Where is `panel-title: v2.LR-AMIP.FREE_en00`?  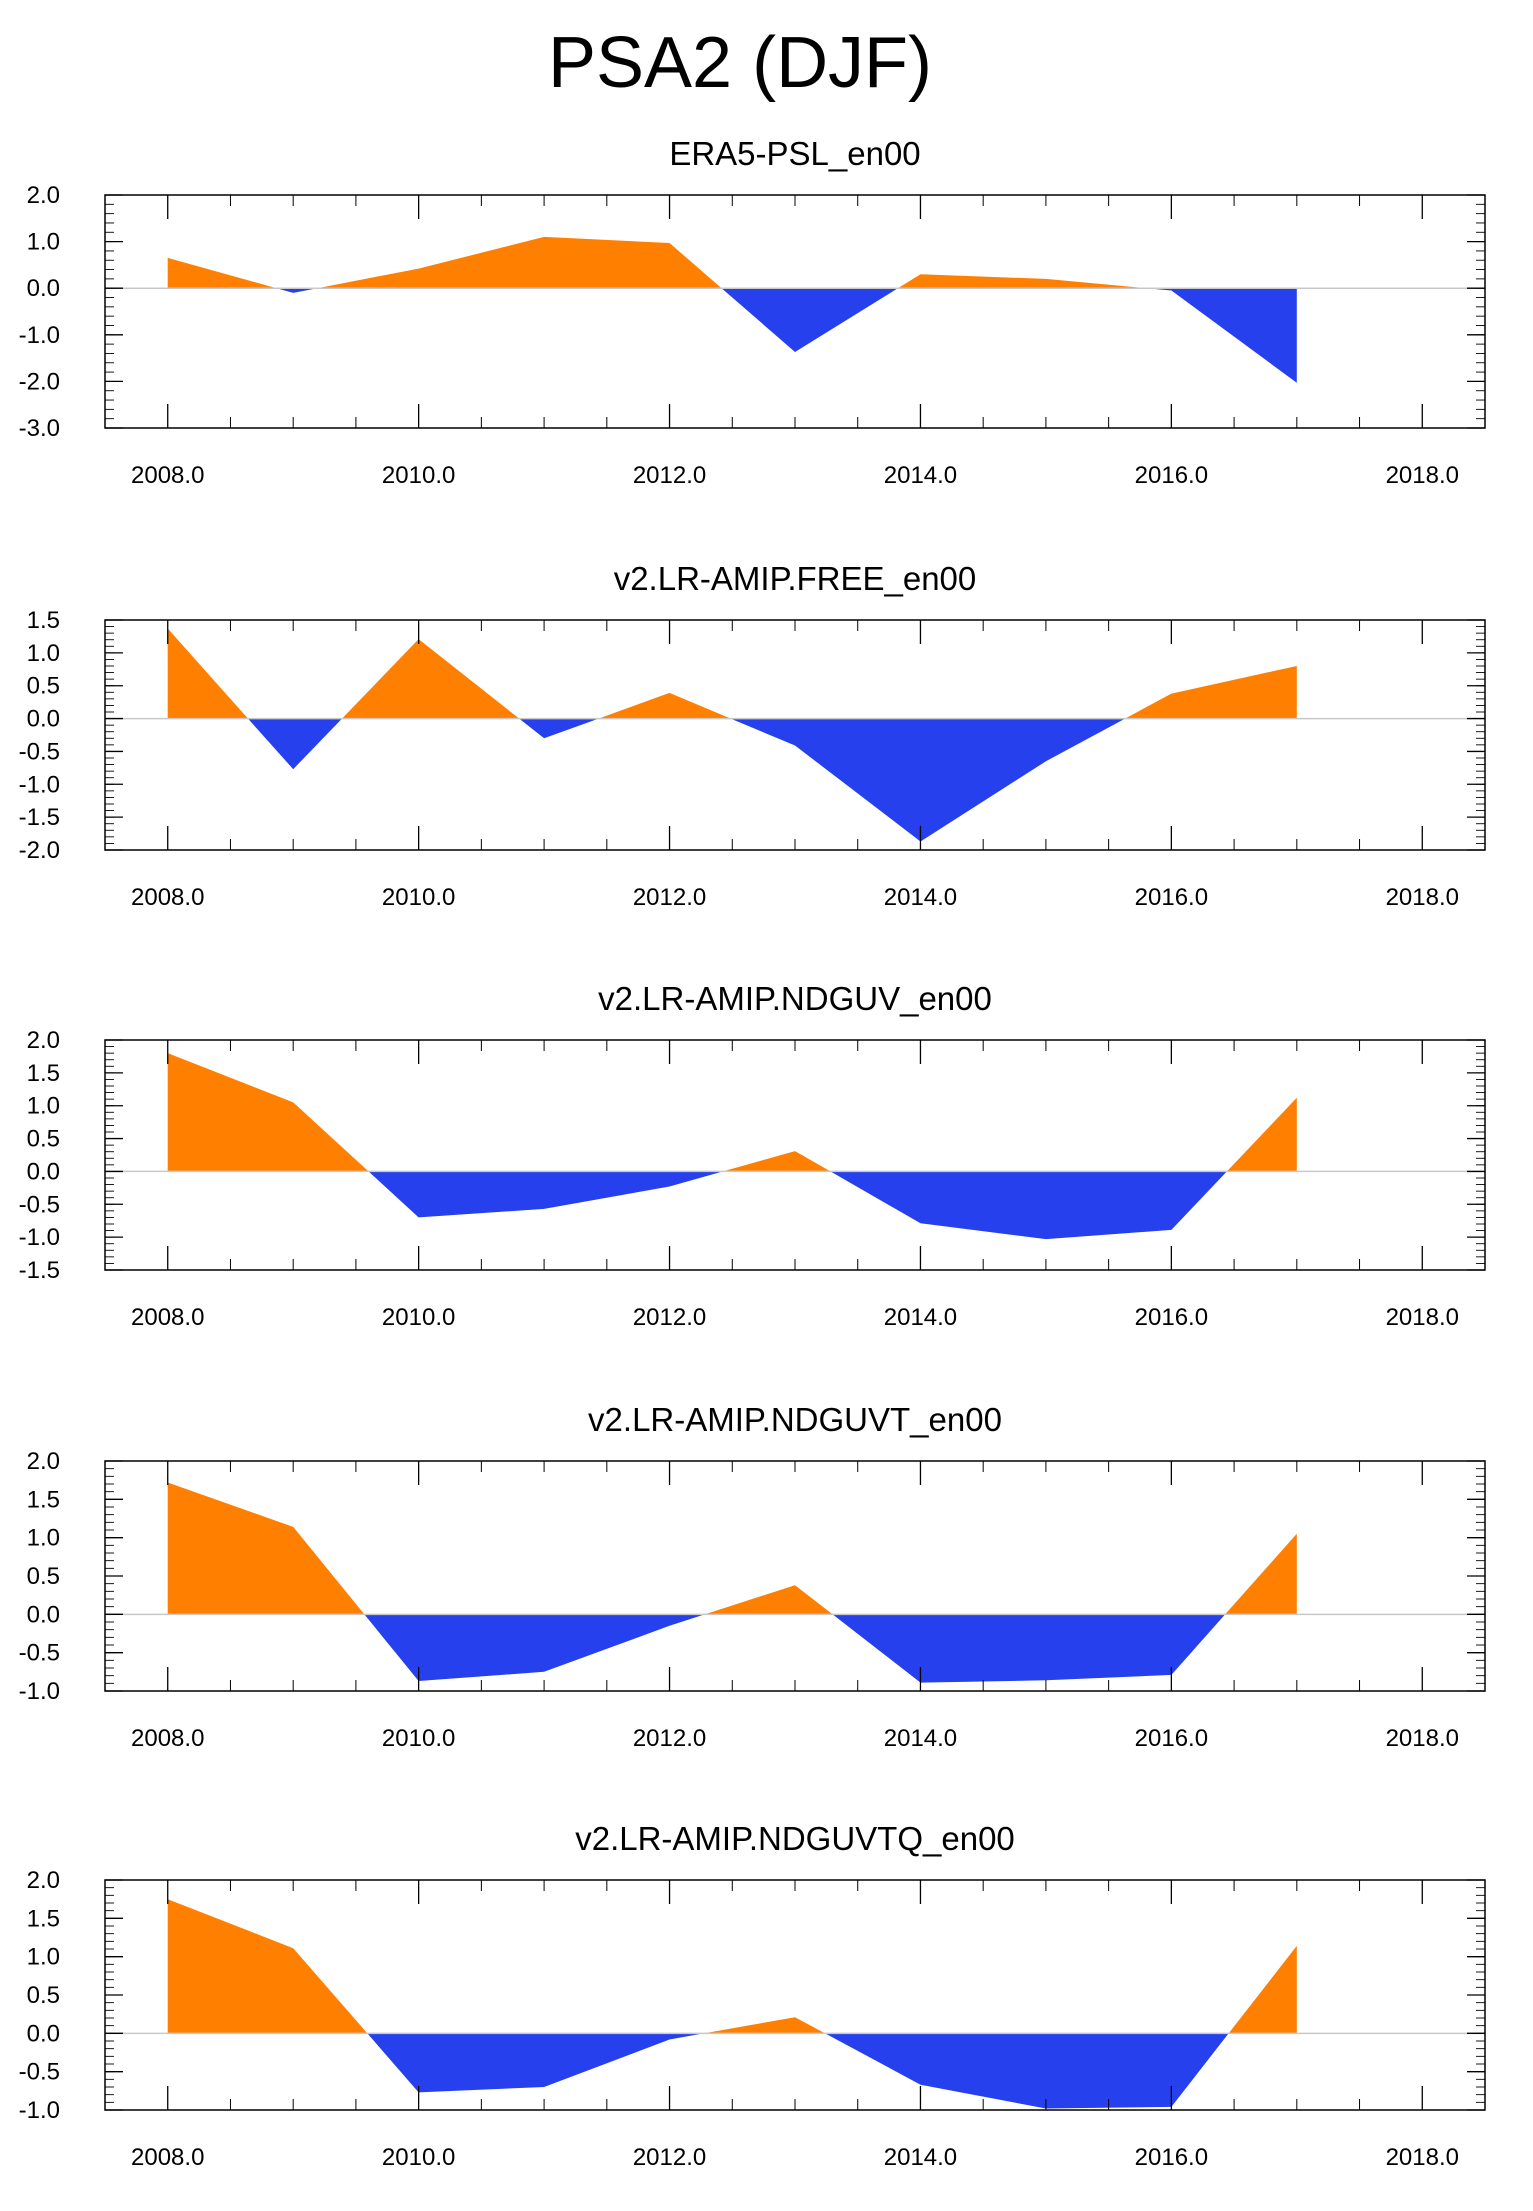
panel-title: v2.LR-AMIP.FREE_en00 is located at coordinates (795, 578).